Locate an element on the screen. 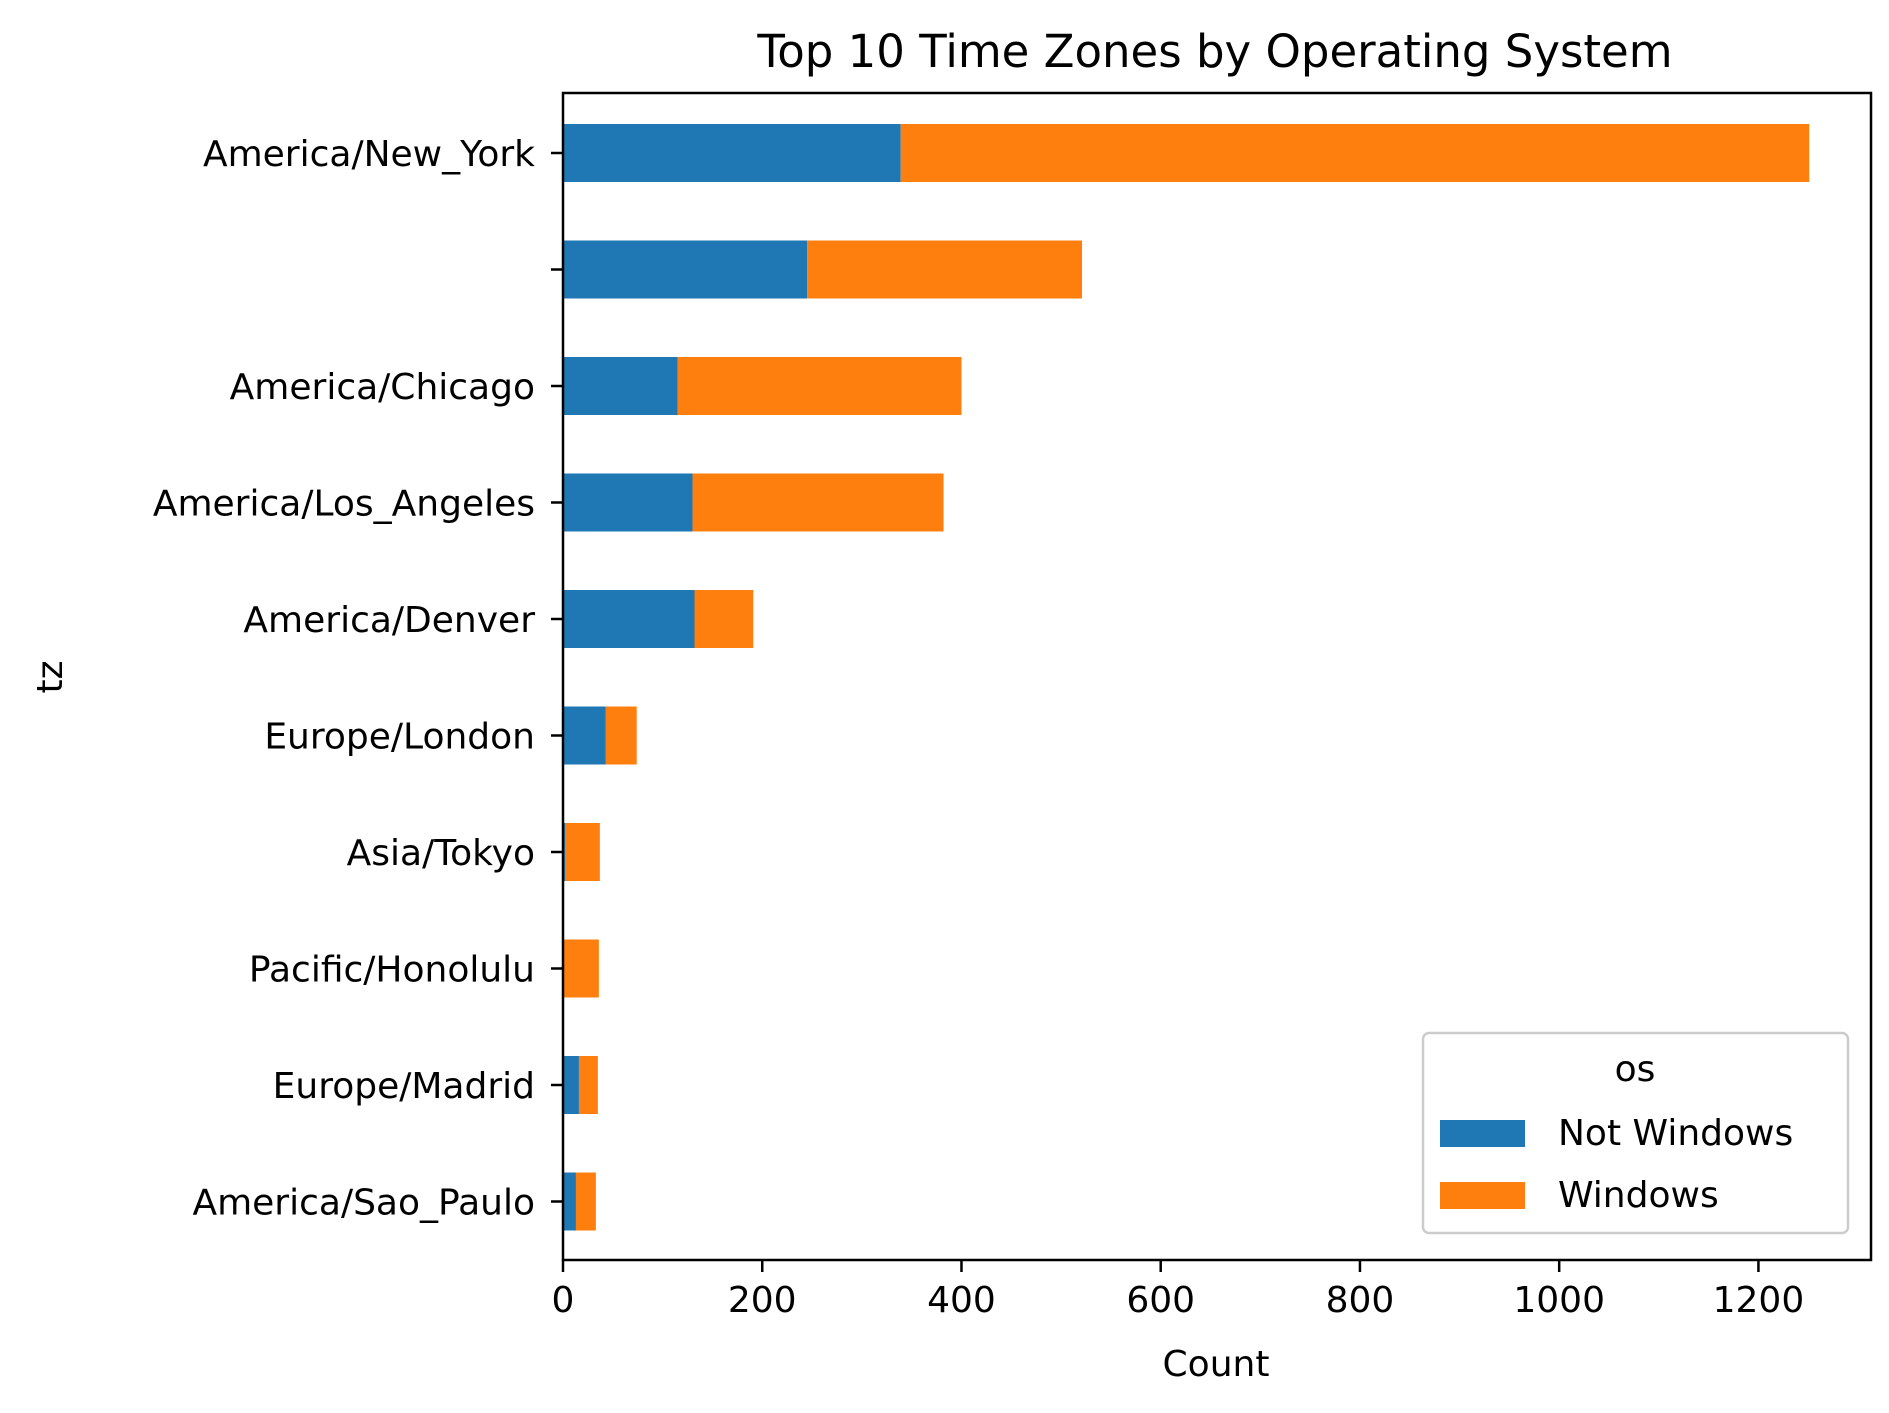 This screenshot has height=1413, width=1889. legend-box is located at coordinates (1635, 1133).